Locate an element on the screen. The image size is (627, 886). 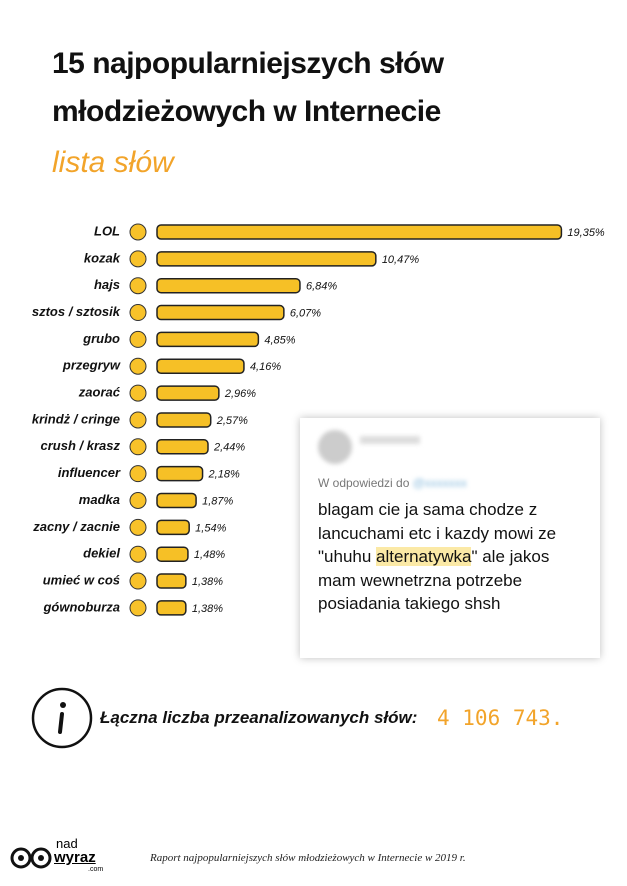
category-label: influencer is located at coordinates (89, 472).